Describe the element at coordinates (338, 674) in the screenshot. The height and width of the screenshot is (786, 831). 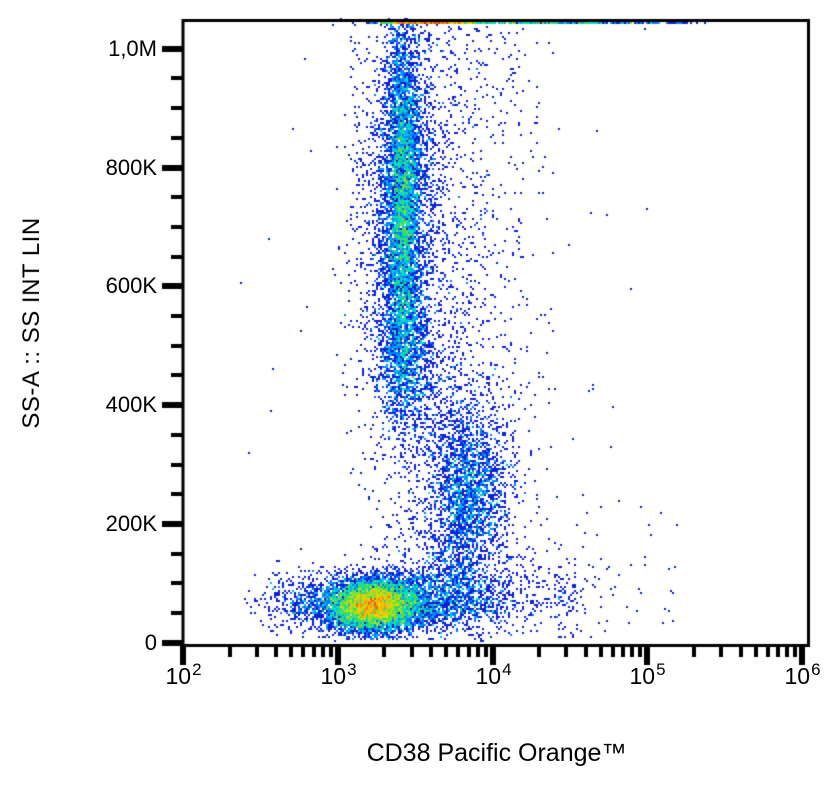
I see `x-tick-label: 10³` at that location.